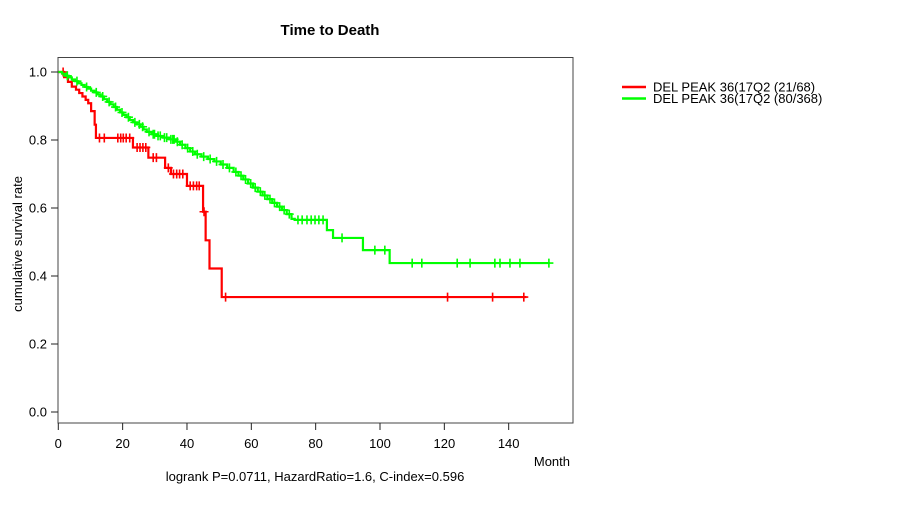  Describe the element at coordinates (38, 276) in the screenshot. I see `y-tick-label: 0.4` at that location.